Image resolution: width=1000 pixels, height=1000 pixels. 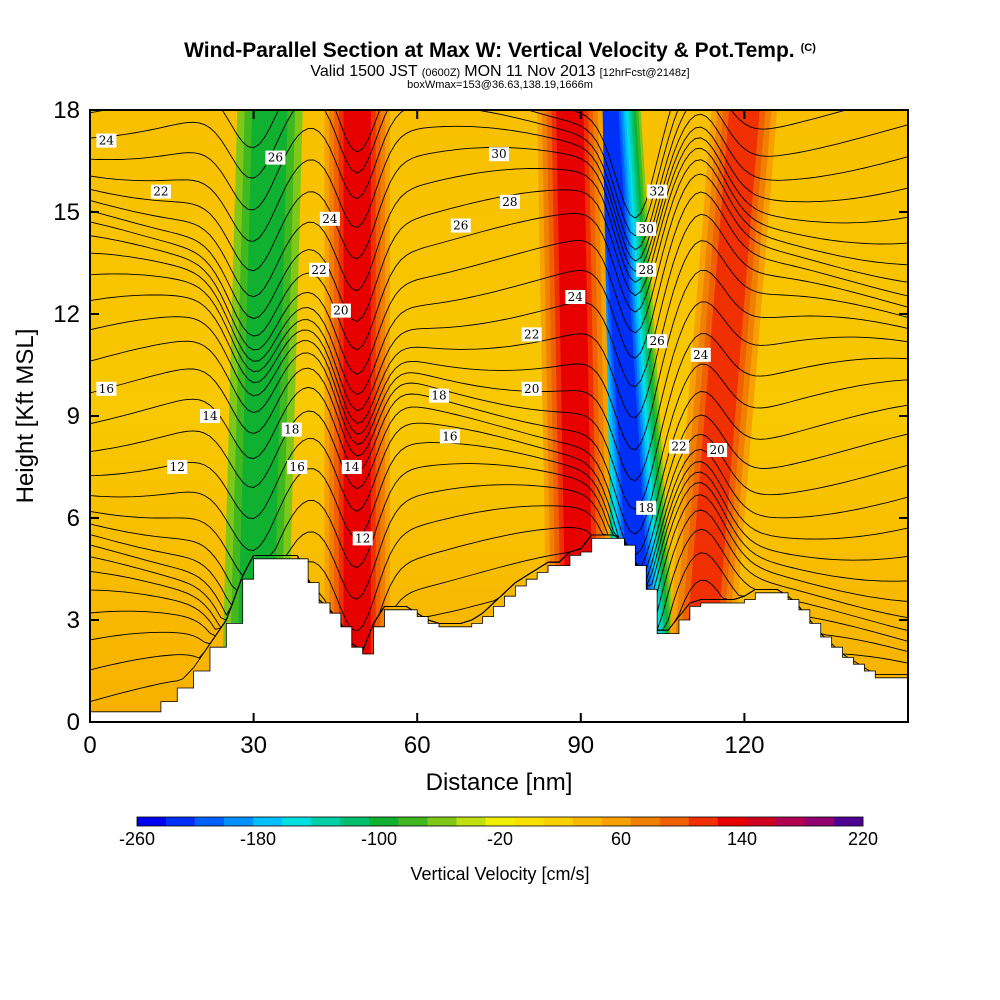 I want to click on contour-label-22-2: 22, so click(x=531, y=334).